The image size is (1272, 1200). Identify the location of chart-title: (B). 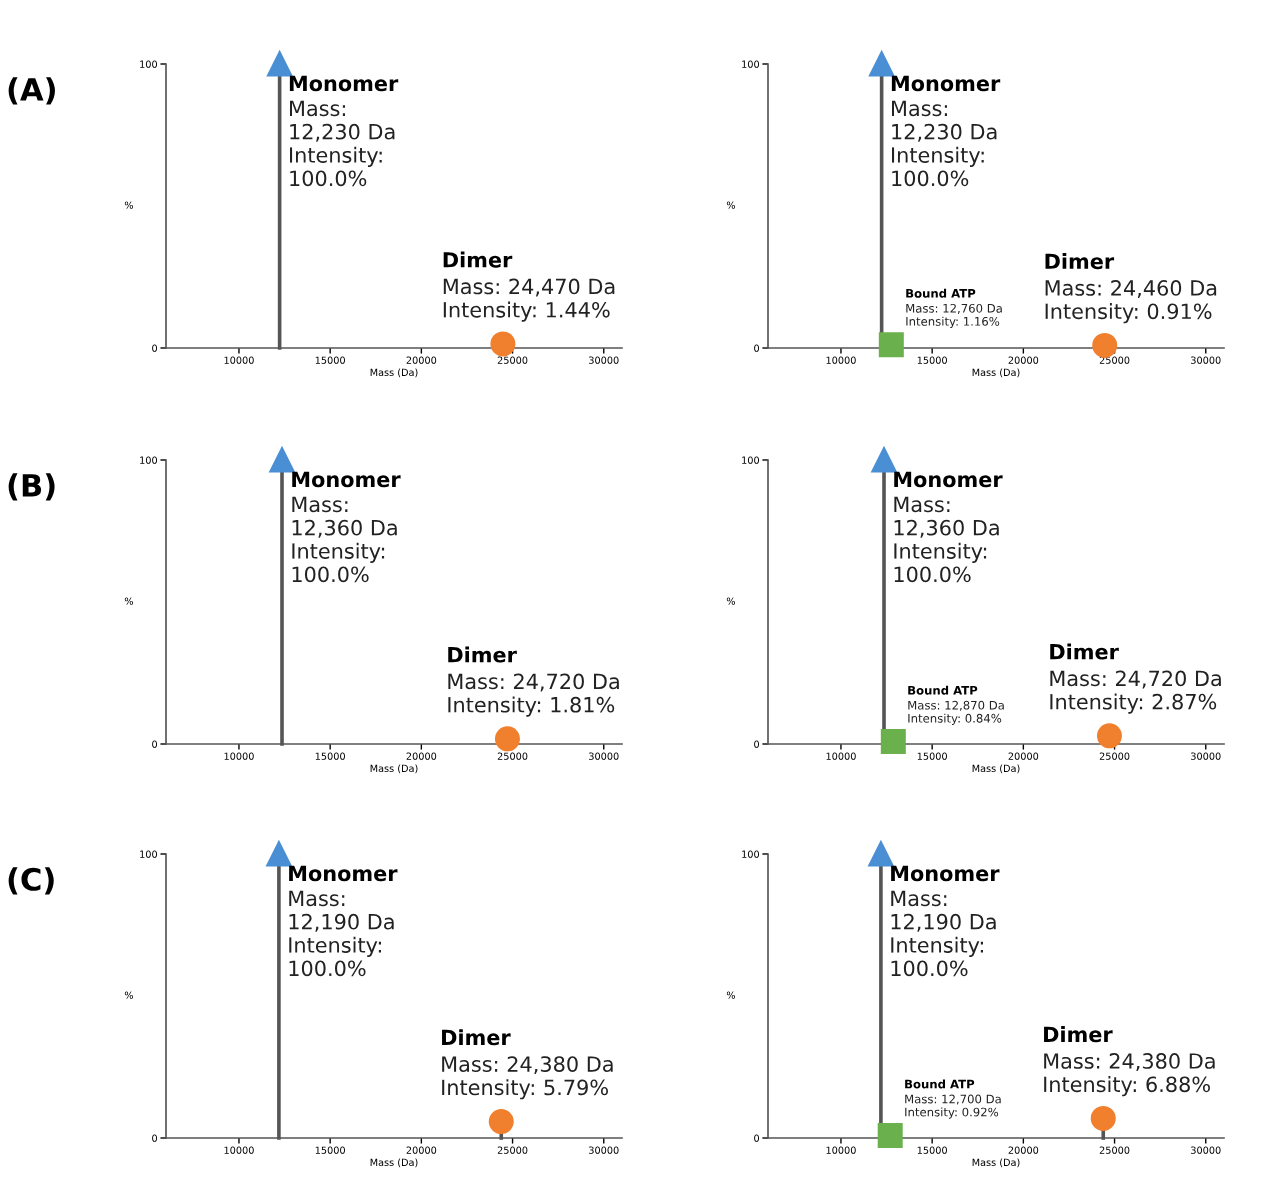
(31, 487).